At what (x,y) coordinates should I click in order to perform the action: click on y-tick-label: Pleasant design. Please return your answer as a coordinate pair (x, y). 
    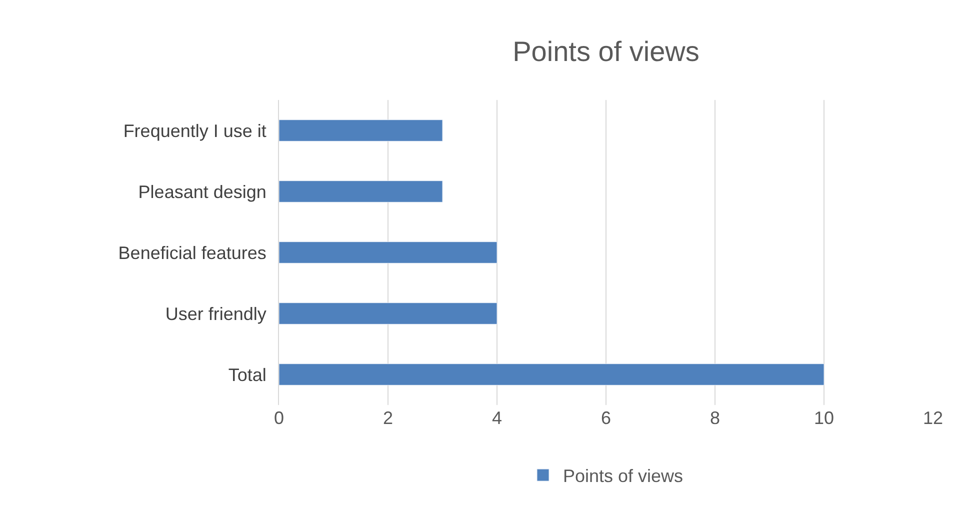
    Looking at the image, I should click on (202, 192).